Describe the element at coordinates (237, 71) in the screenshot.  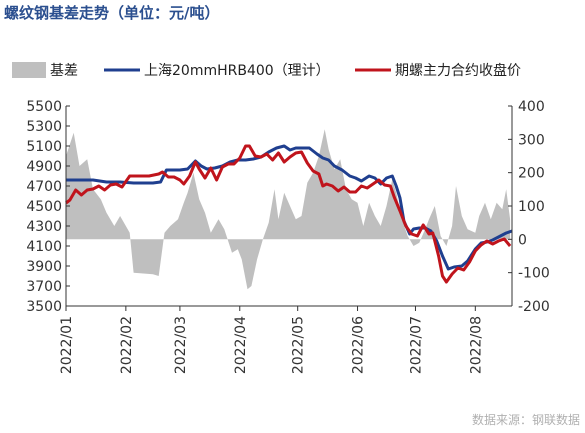
I see `legend-label-spot: 上海20mmHRB400（理计）` at that location.